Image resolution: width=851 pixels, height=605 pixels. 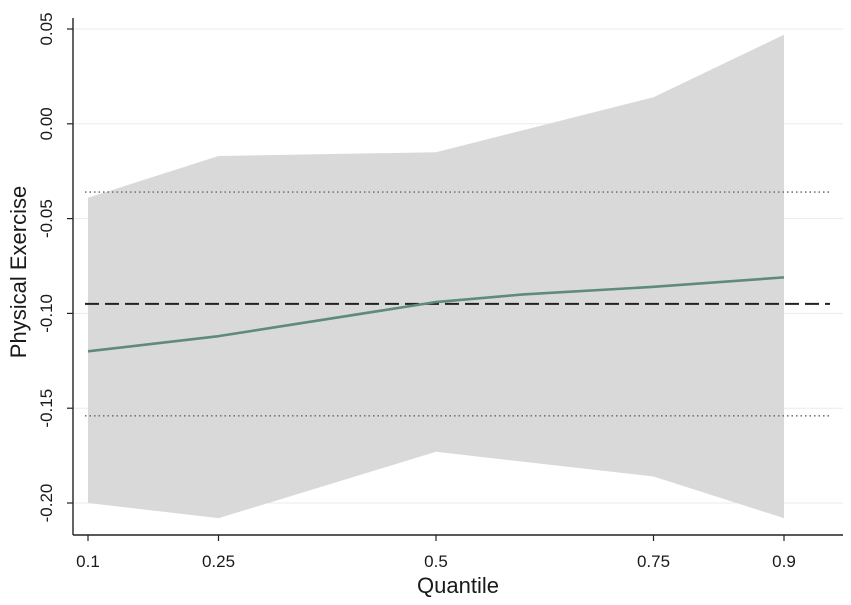 What do you see at coordinates (46, 28) in the screenshot?
I see `y-tick-label-5: 0.05` at bounding box center [46, 28].